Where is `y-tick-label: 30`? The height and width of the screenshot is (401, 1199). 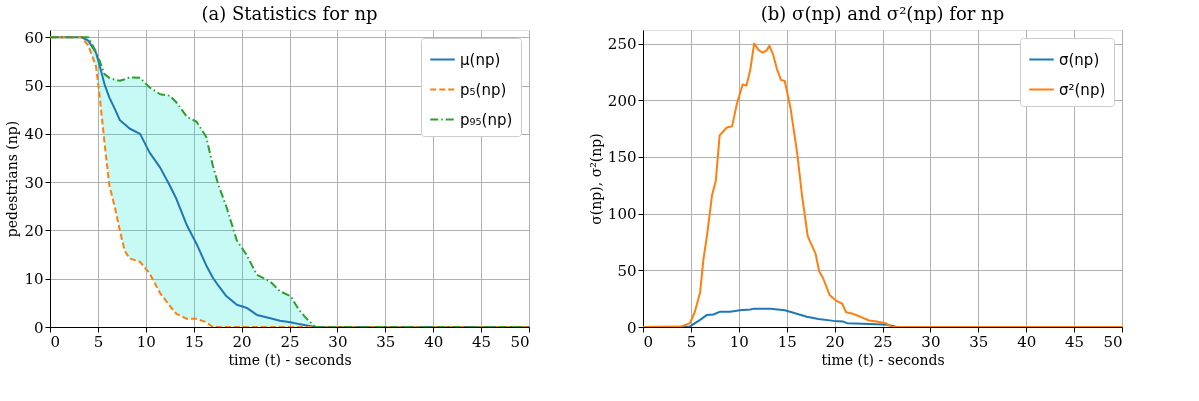
y-tick-label: 30 is located at coordinates (34, 182).